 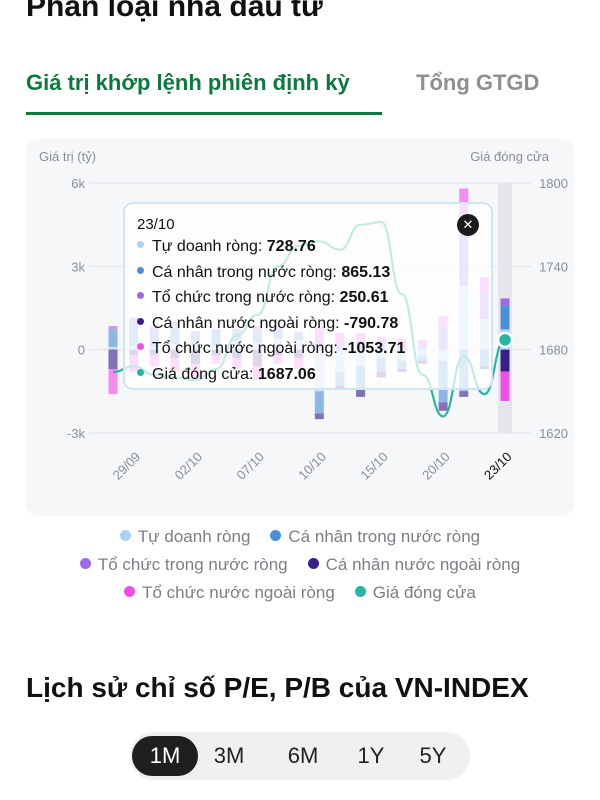 I want to click on x-tick-label: 15/10, so click(x=374, y=466).